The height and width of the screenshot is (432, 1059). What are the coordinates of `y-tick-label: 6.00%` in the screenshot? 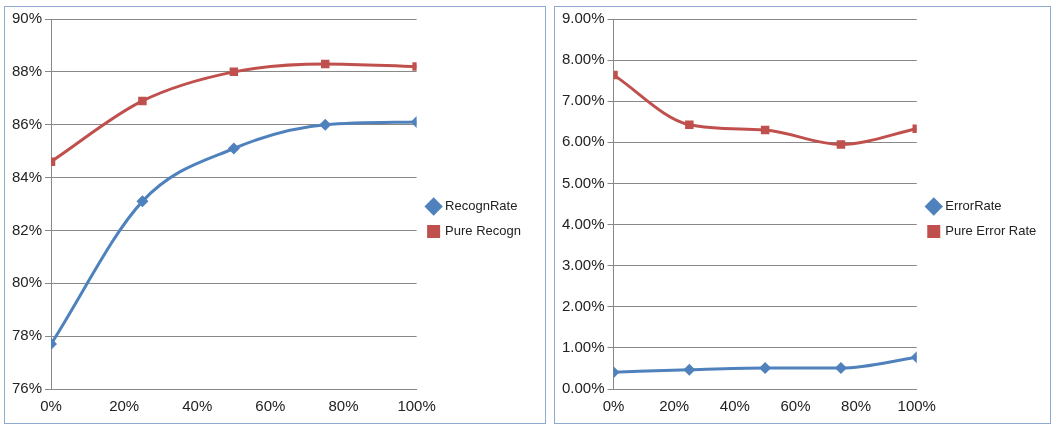 It's located at (583, 141).